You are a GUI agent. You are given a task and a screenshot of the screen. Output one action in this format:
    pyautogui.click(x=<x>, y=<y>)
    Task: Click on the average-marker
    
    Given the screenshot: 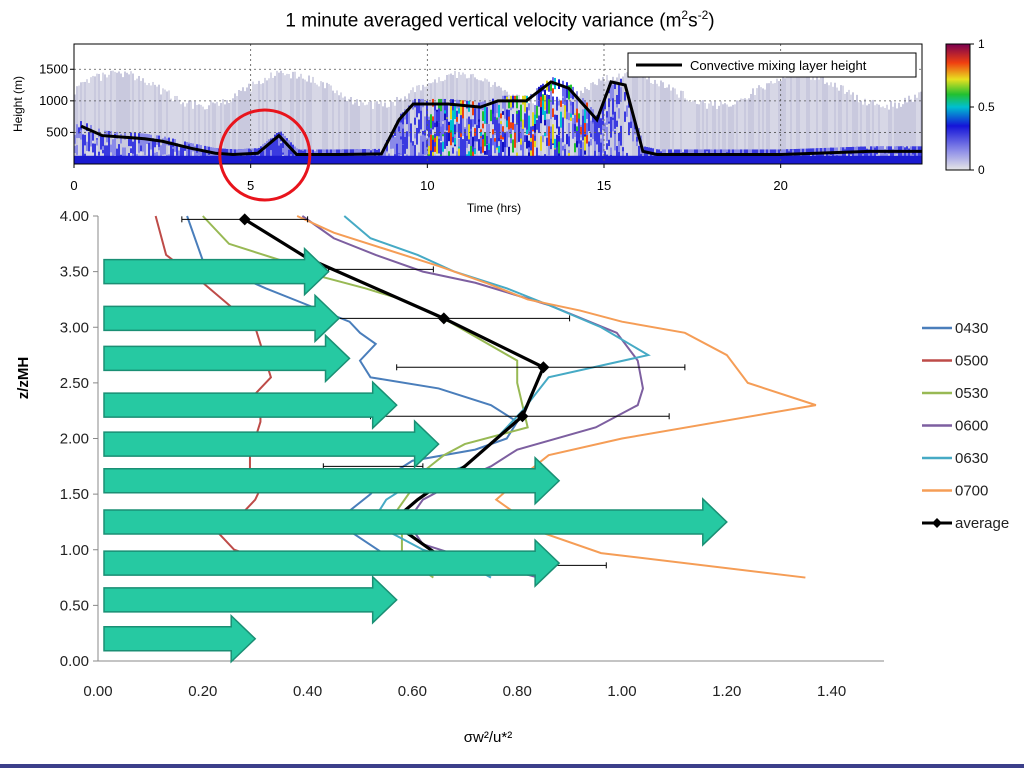 What is the action you would take?
    pyautogui.click(x=522, y=416)
    